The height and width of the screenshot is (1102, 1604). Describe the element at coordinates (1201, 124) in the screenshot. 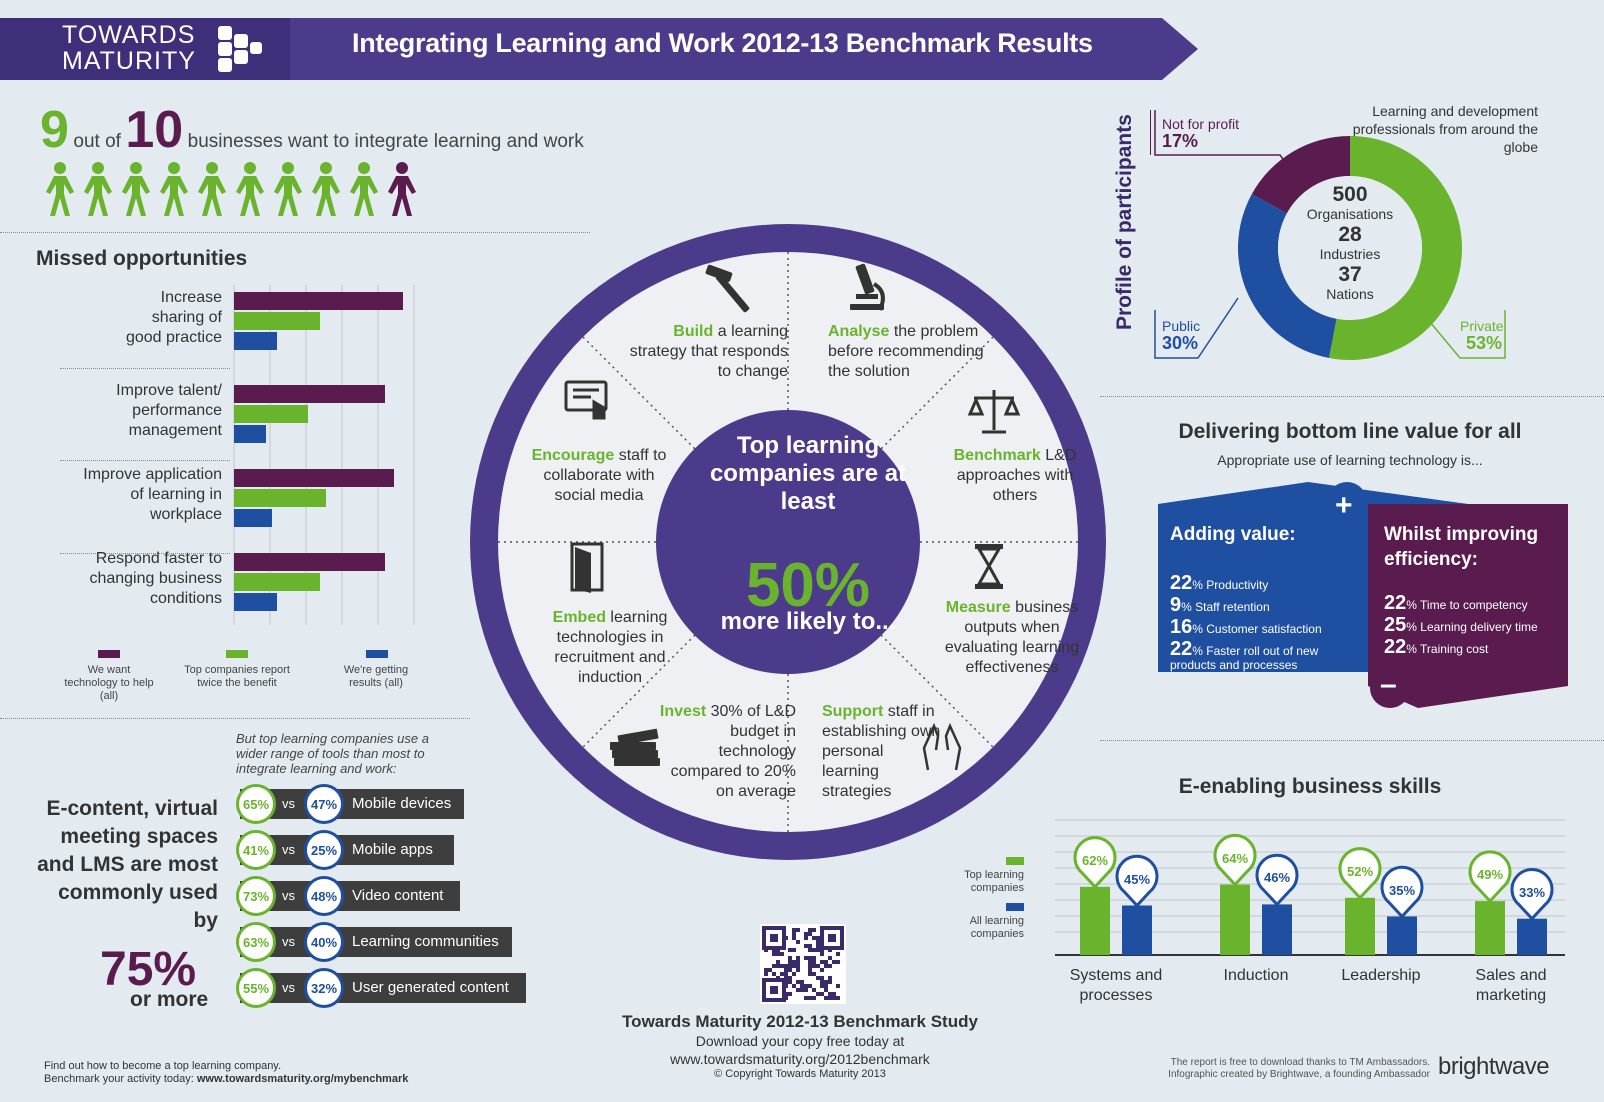

I see `callout-name: Not for profit` at that location.